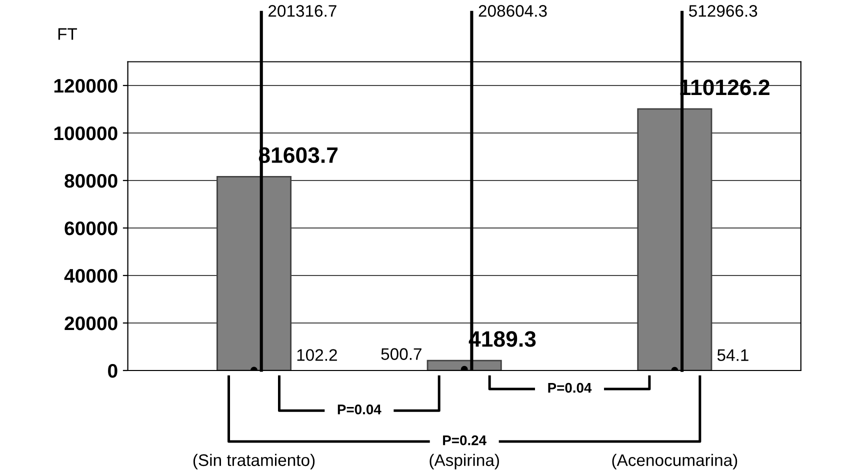 Image resolution: width=852 pixels, height=475 pixels. Describe the element at coordinates (464, 440) in the screenshot. I see `text: P=0.24` at that location.